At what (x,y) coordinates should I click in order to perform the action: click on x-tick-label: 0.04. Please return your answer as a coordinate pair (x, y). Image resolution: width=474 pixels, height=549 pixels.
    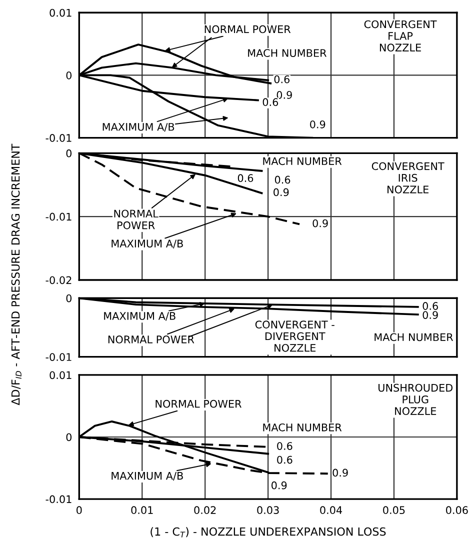
    Looking at the image, I should click on (331, 510).